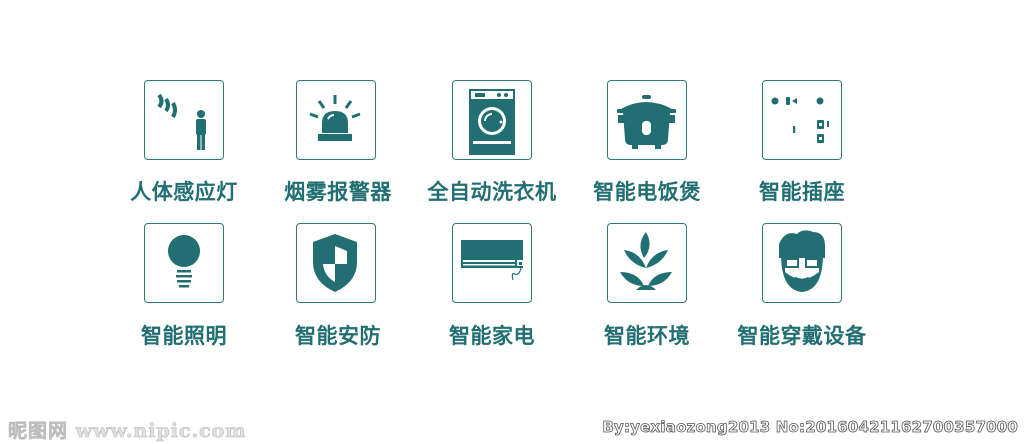 This screenshot has width=1024, height=444. I want to click on security-shield-icon, so click(335, 263).